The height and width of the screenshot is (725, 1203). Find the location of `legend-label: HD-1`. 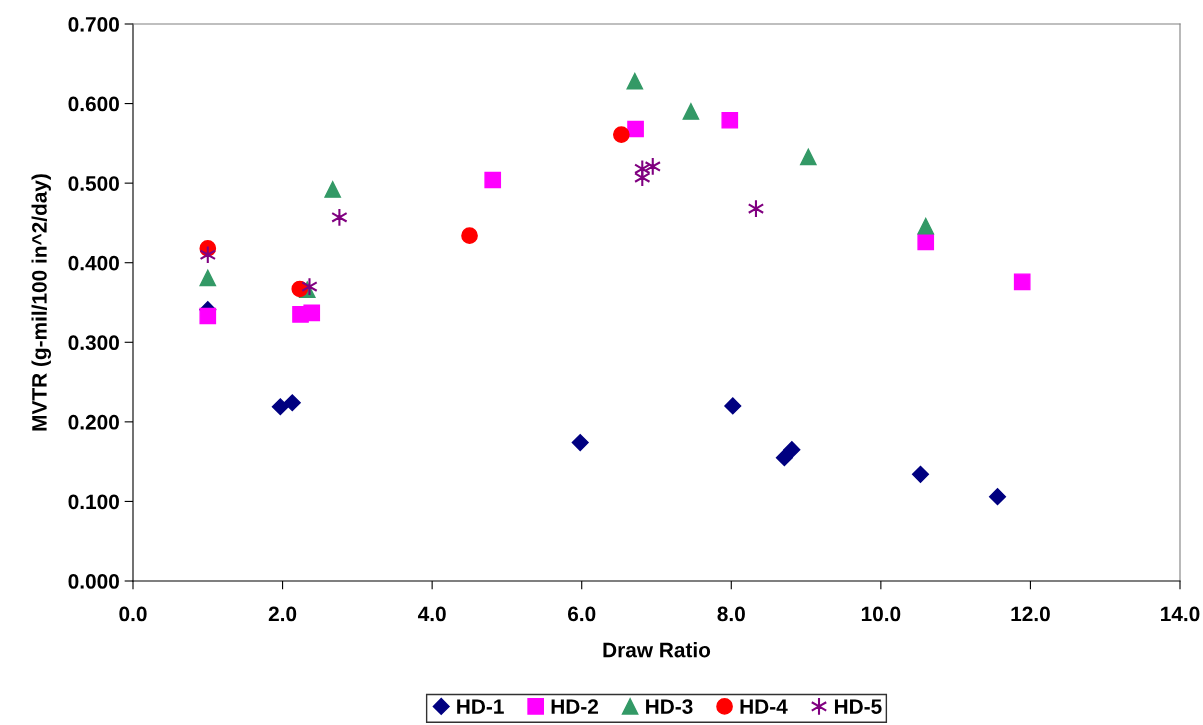

legend-label: HD-1 is located at coordinates (480, 706).